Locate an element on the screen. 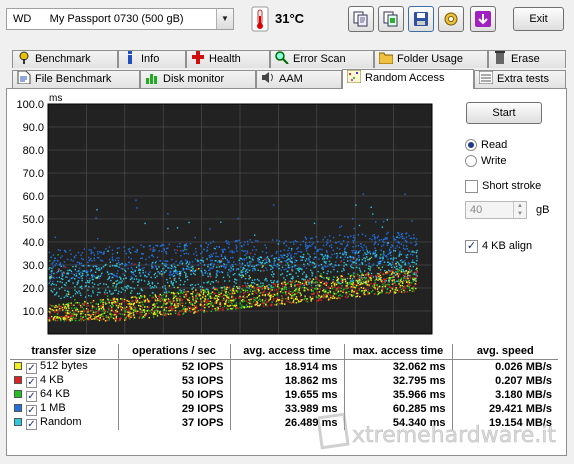 This screenshot has width=574, height=464. spin-up-icon: ▲ is located at coordinates (519, 206).